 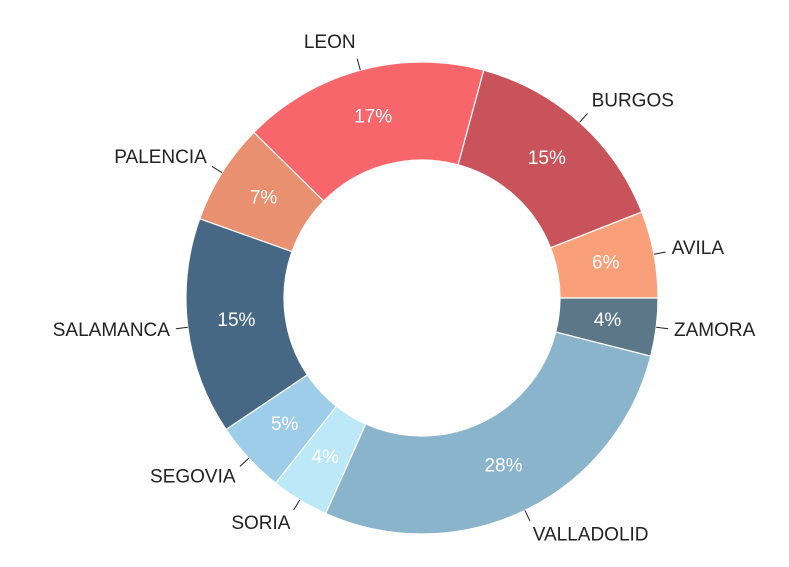 What do you see at coordinates (160, 157) in the screenshot?
I see `category-label: PALENCIA` at bounding box center [160, 157].